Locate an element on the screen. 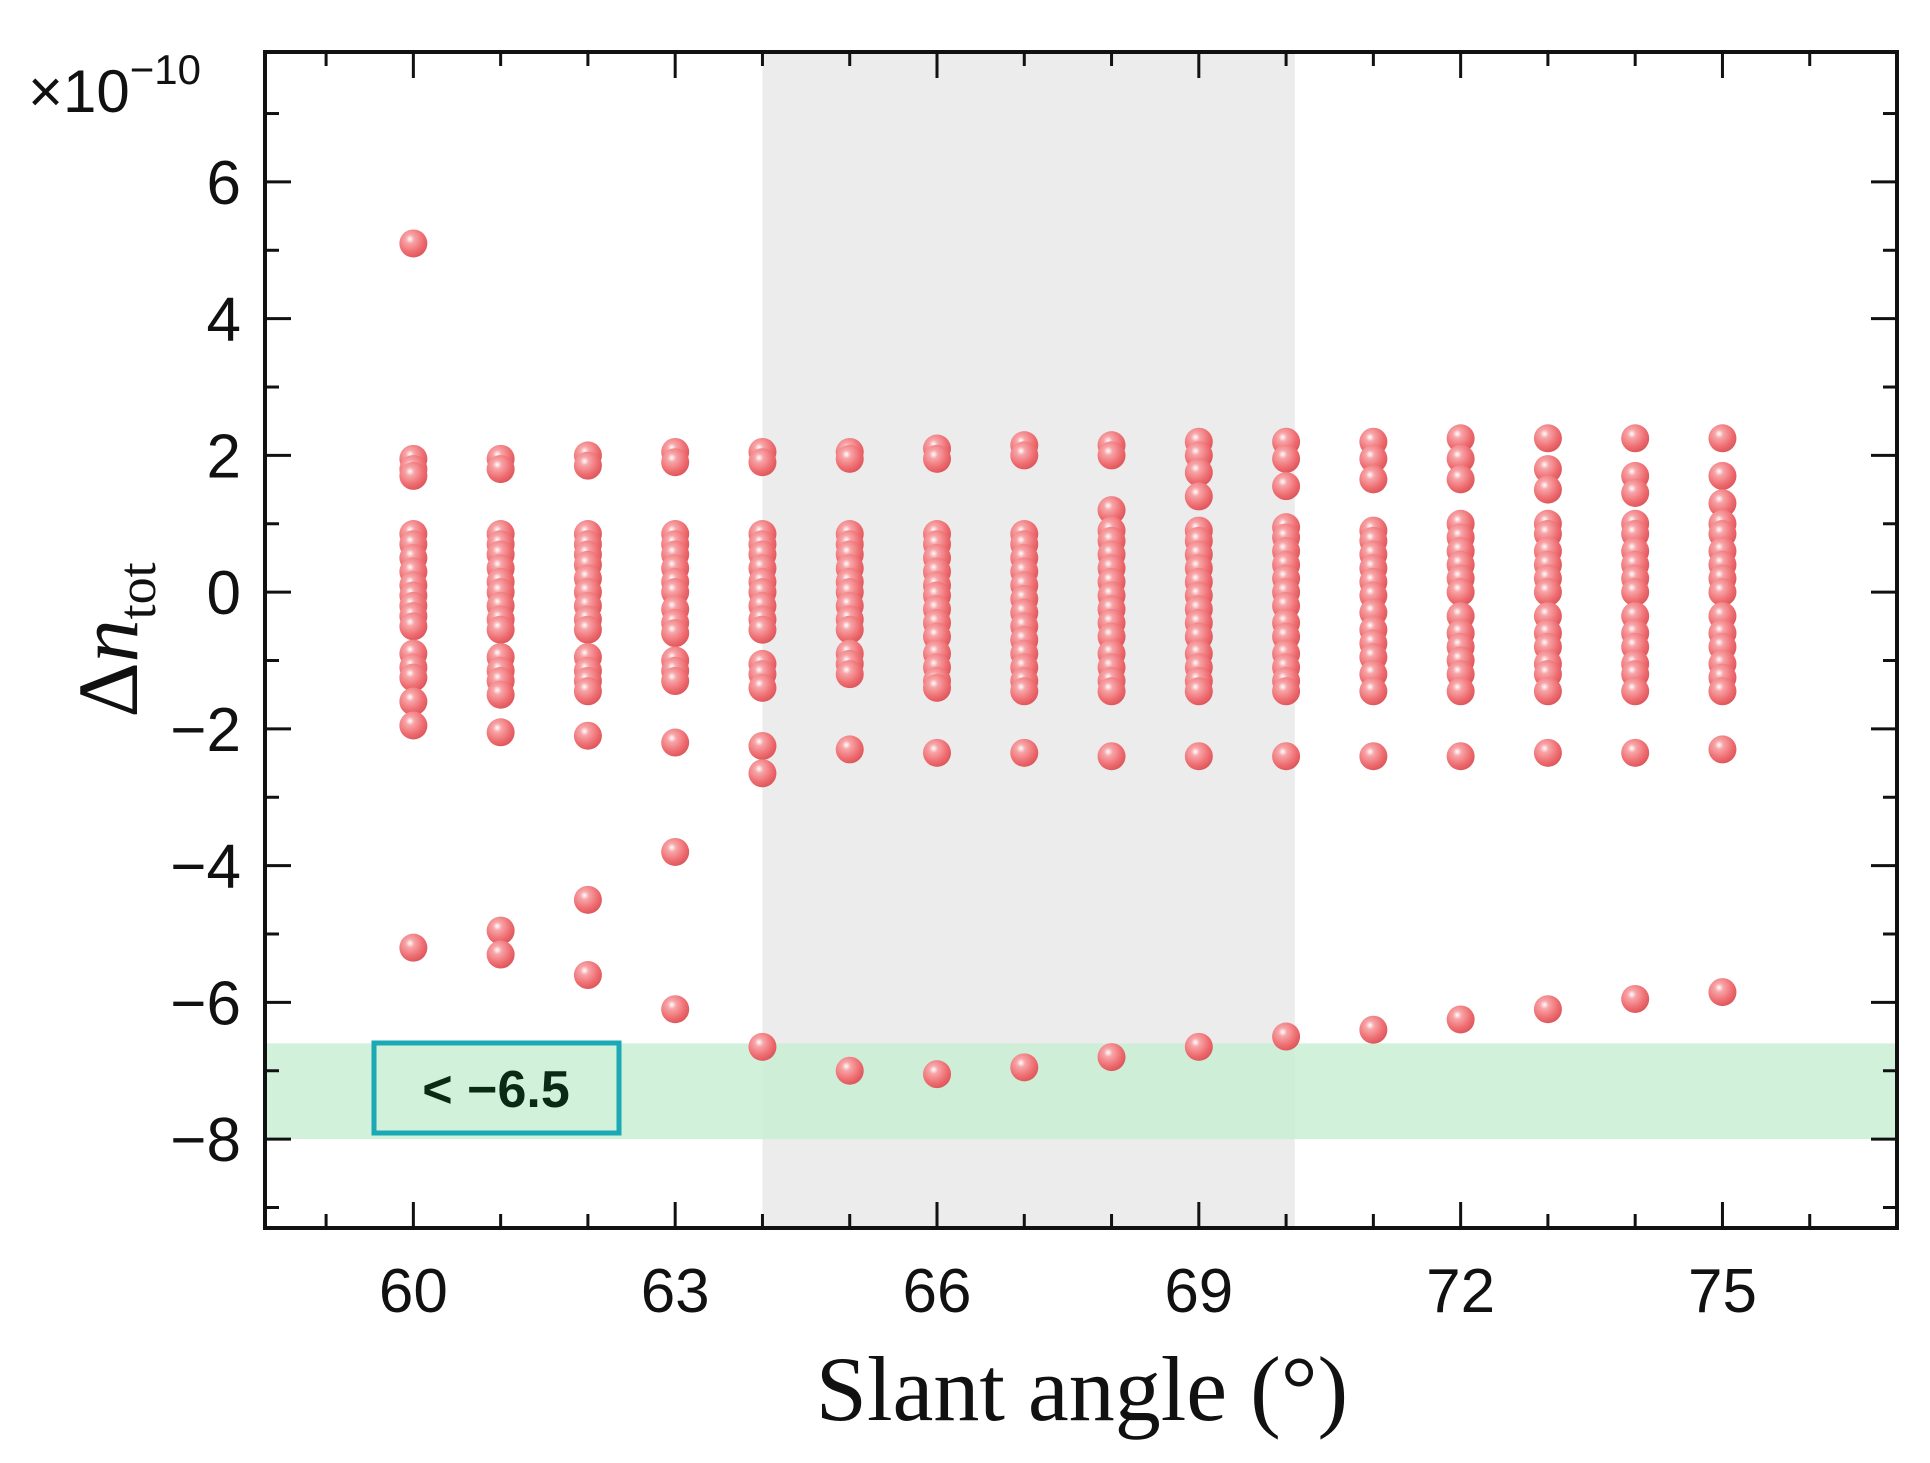 The width and height of the screenshot is (1930, 1463). y-title-sub: tot is located at coordinates (137, 590).